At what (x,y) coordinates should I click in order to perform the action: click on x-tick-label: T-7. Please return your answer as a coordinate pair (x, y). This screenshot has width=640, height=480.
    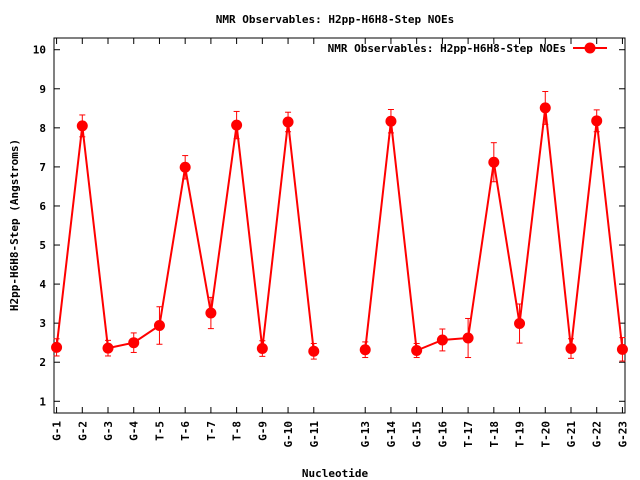
    Looking at the image, I should click on (211, 431).